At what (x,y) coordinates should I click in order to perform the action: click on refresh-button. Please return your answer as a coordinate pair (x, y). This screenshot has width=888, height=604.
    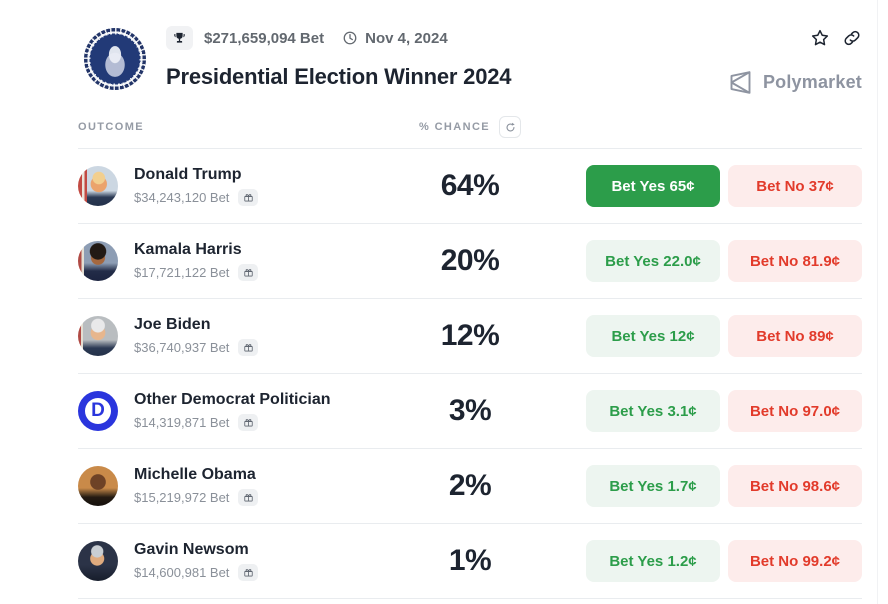
    Looking at the image, I should click on (510, 127).